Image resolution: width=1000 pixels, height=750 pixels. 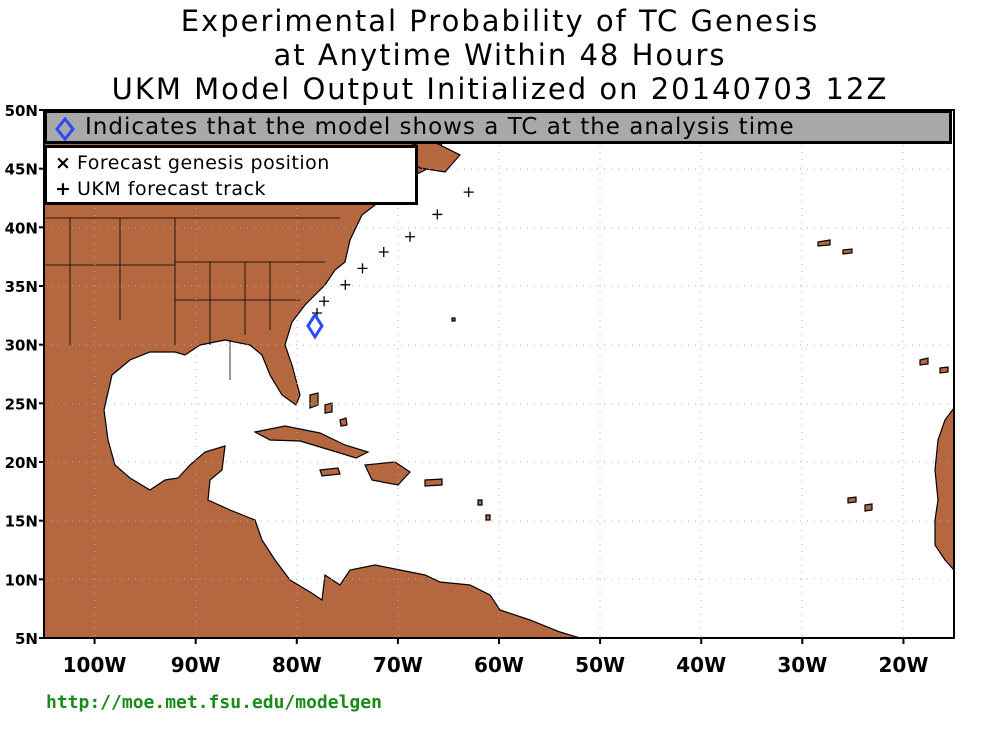 I want to click on y-tick-label: 20N, so click(x=21, y=463).